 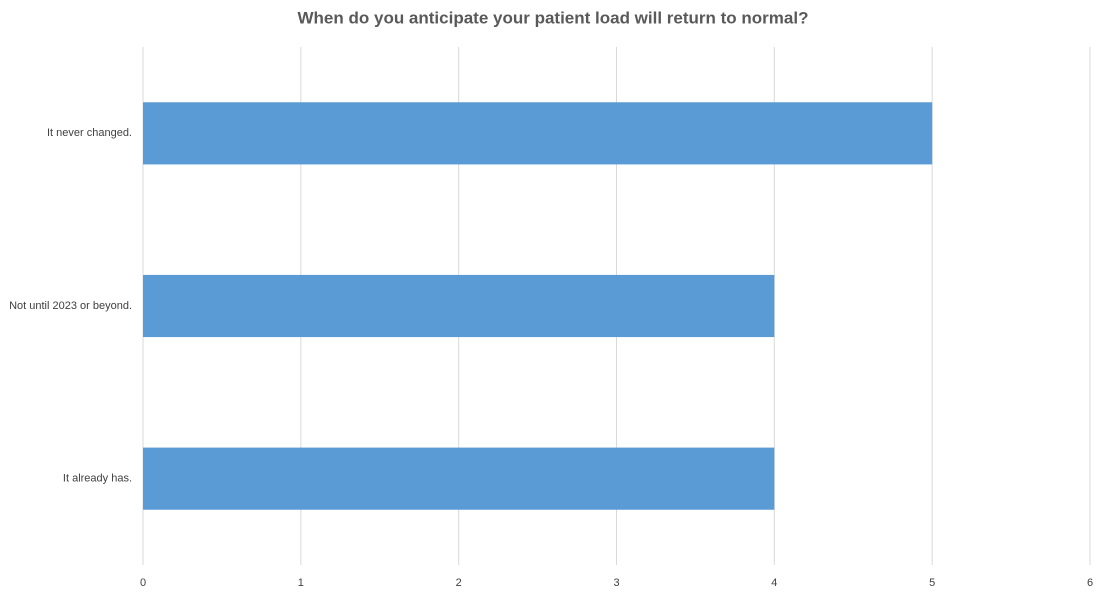 What do you see at coordinates (932, 583) in the screenshot?
I see `x-tick-label: 5` at bounding box center [932, 583].